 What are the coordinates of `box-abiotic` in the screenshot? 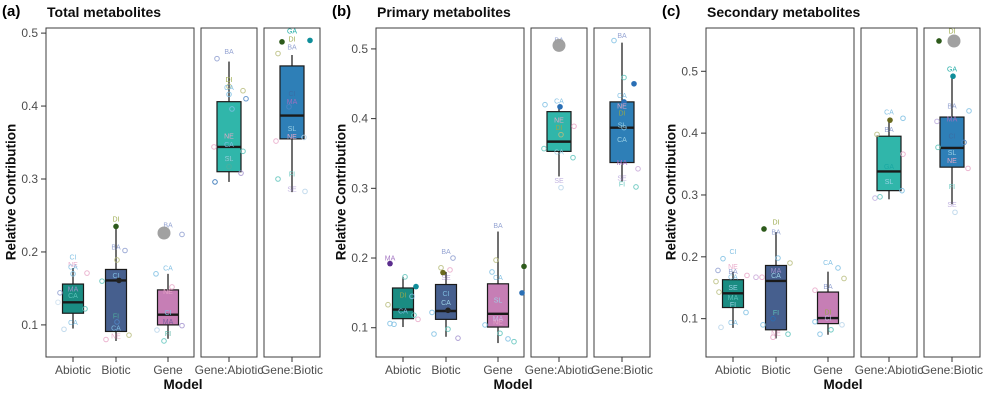 It's located at (73, 298).